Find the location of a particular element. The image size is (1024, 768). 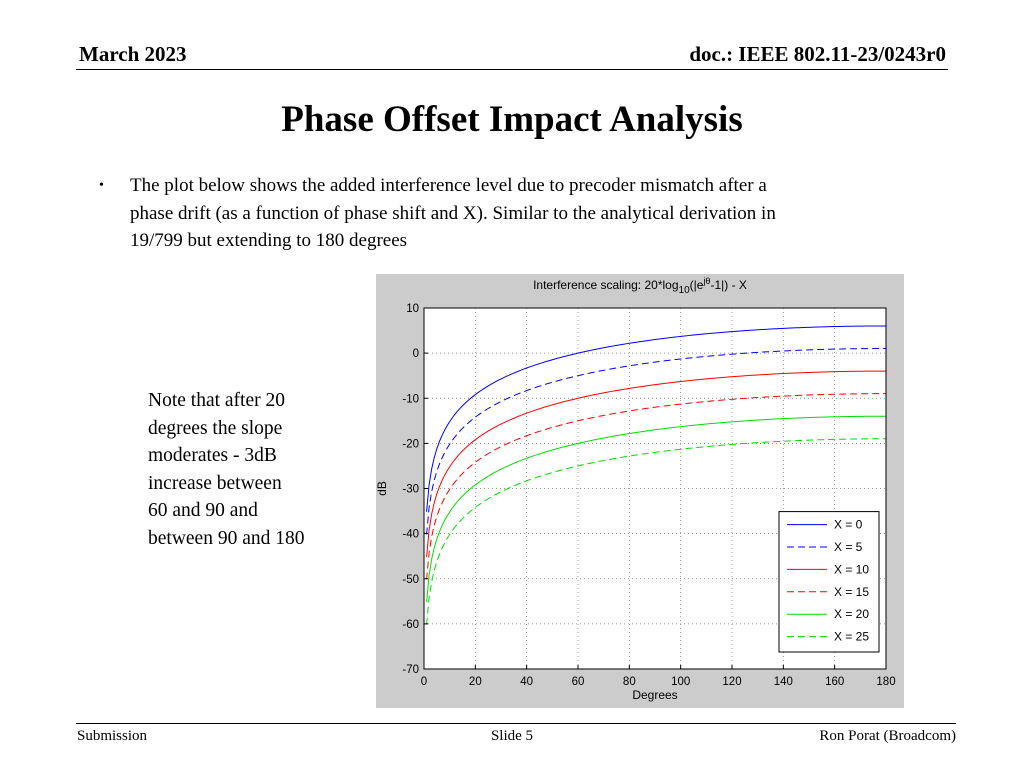

note-line: between 90 and 180 is located at coordinates (226, 538).